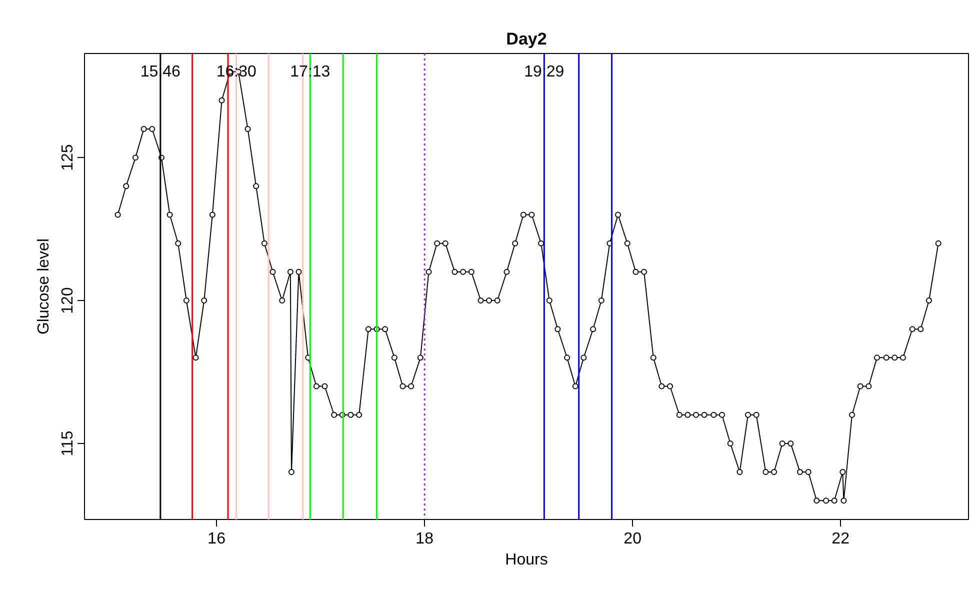  Describe the element at coordinates (526, 560) in the screenshot. I see `x-axis-title: Hours` at that location.